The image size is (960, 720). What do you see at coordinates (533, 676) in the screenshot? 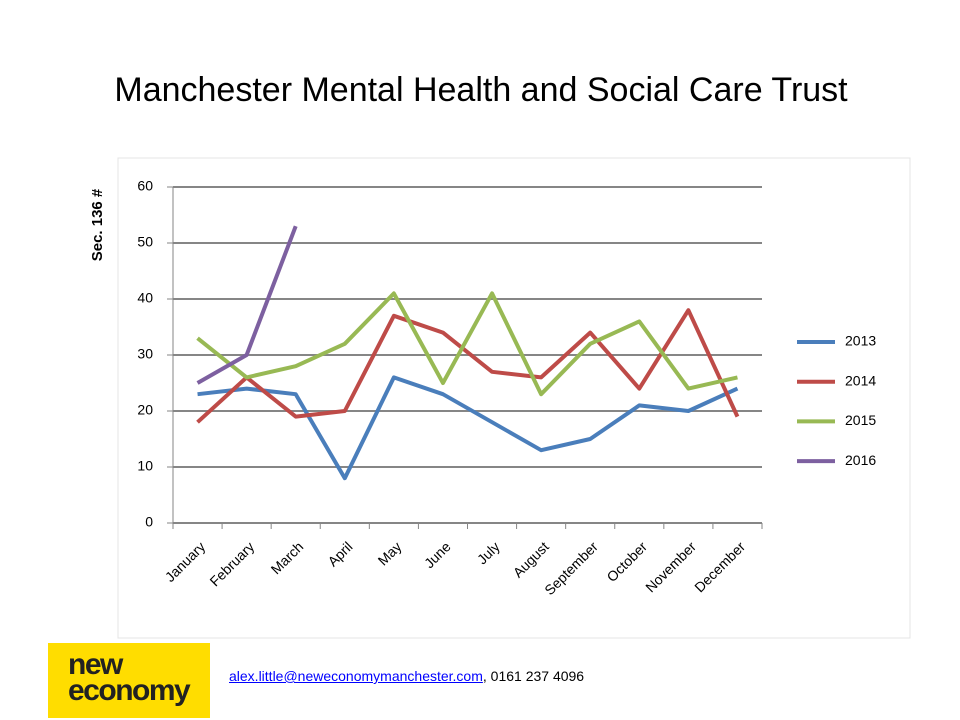
I see `contact-text: , 0161 237 4096` at bounding box center [533, 676].